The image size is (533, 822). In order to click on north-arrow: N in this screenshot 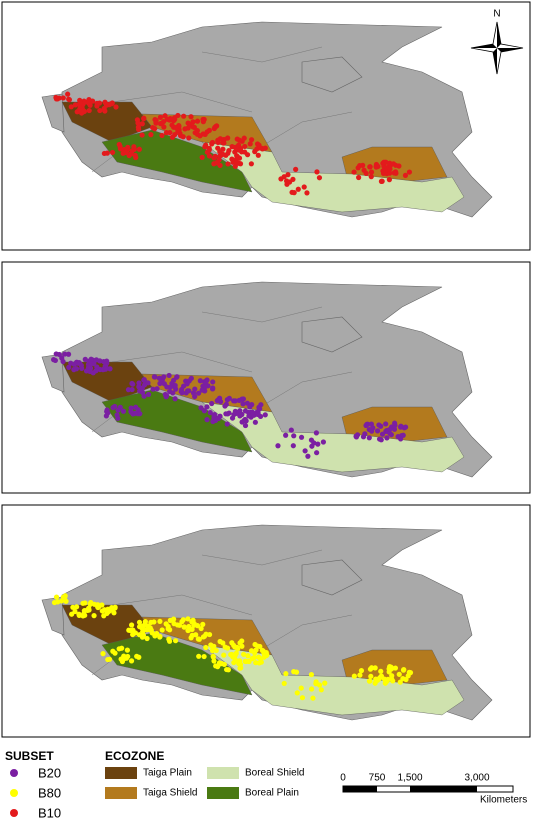, I will do `click(497, 42)`.